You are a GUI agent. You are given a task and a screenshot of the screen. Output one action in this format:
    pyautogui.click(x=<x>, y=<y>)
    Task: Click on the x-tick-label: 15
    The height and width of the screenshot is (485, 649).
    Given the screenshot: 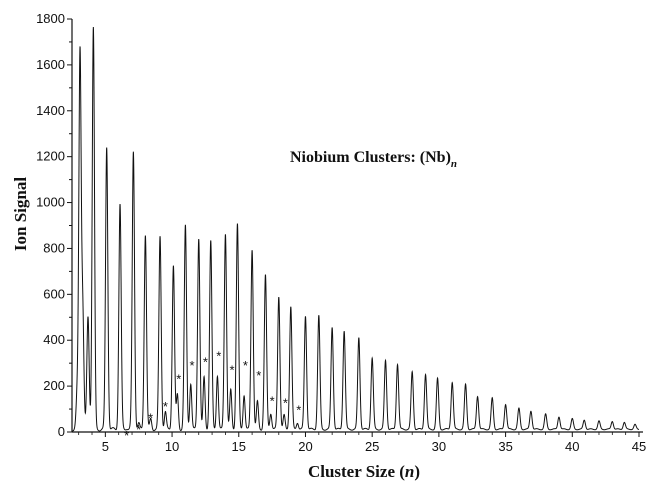 What is the action you would take?
    pyautogui.click(x=239, y=446)
    